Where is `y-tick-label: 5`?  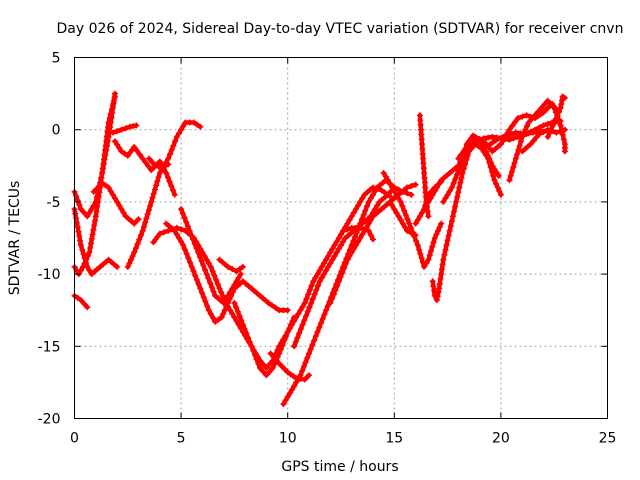
y-tick-label: 5 is located at coordinates (56, 59).